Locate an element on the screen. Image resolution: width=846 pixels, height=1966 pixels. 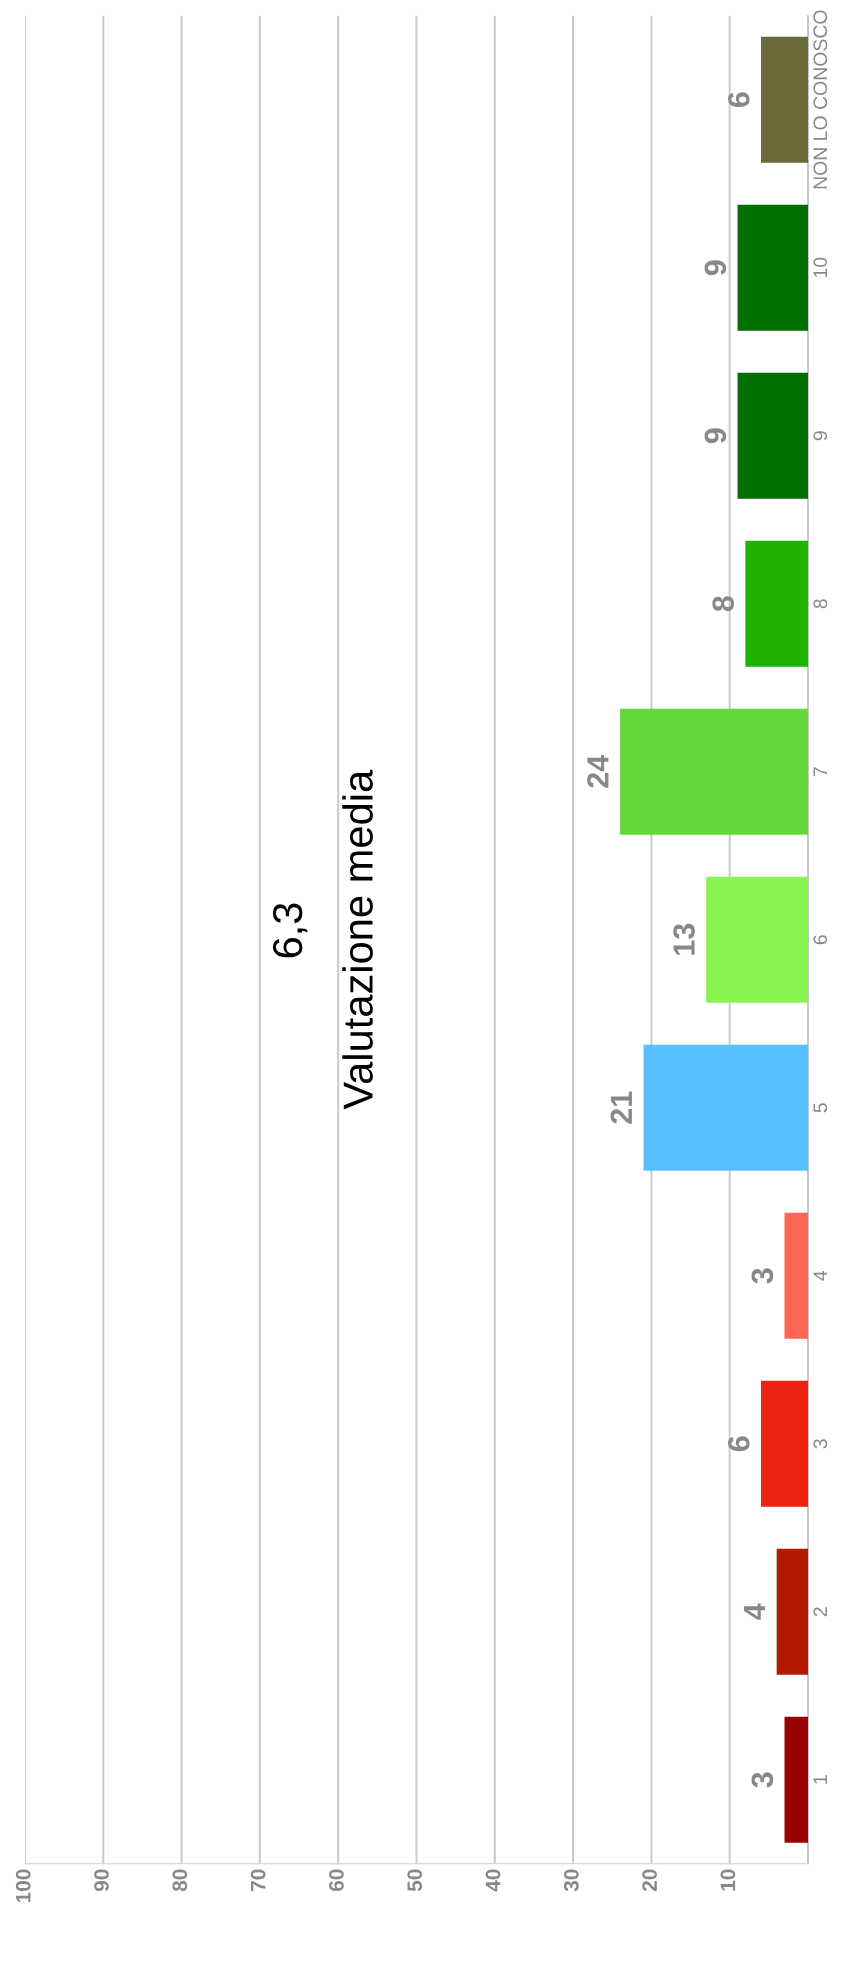
y-tick-label: 6 is located at coordinates (820, 940).